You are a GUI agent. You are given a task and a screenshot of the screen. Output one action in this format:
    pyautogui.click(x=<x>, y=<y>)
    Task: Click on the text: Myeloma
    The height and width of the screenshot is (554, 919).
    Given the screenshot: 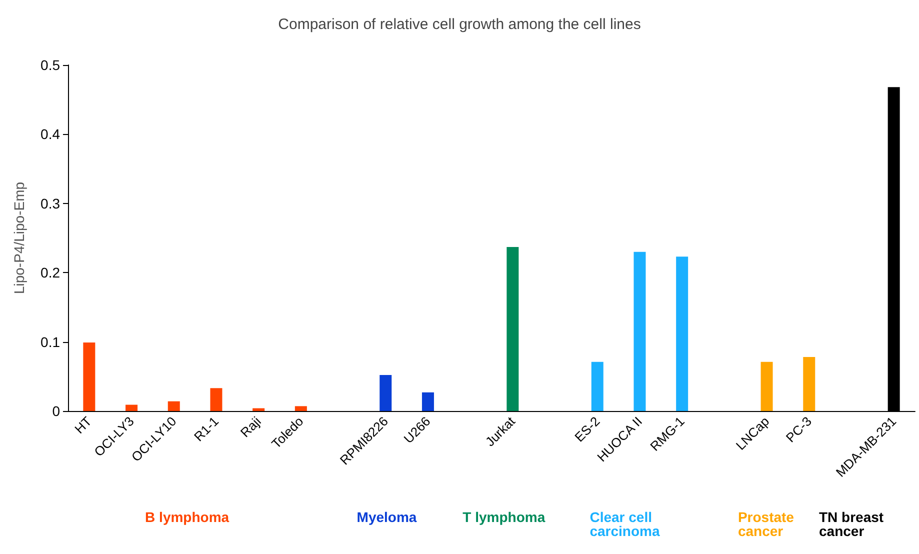 What is the action you would take?
    pyautogui.click(x=386, y=517)
    